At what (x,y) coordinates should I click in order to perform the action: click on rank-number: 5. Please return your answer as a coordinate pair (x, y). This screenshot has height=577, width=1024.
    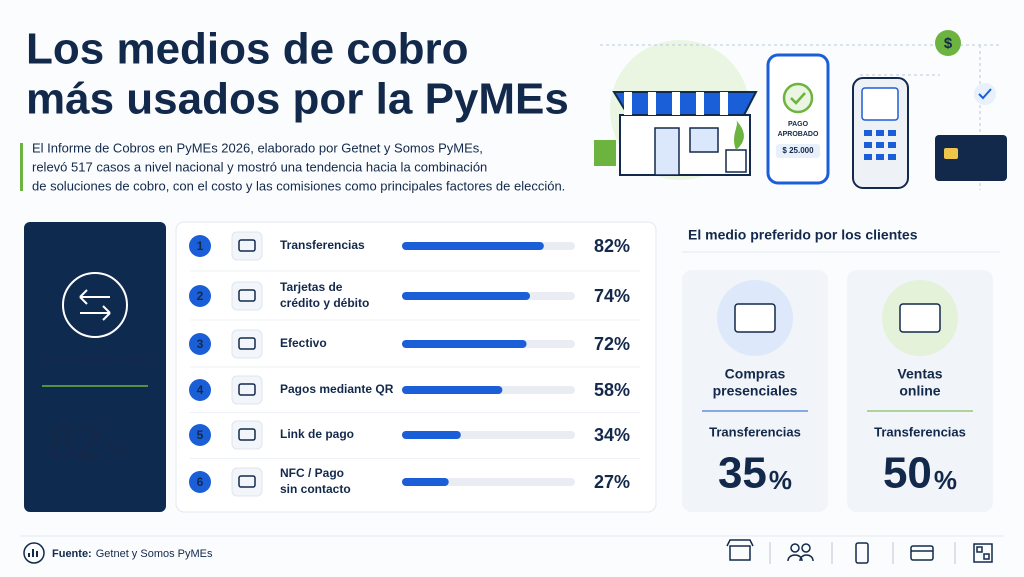
    Looking at the image, I should click on (200, 435).